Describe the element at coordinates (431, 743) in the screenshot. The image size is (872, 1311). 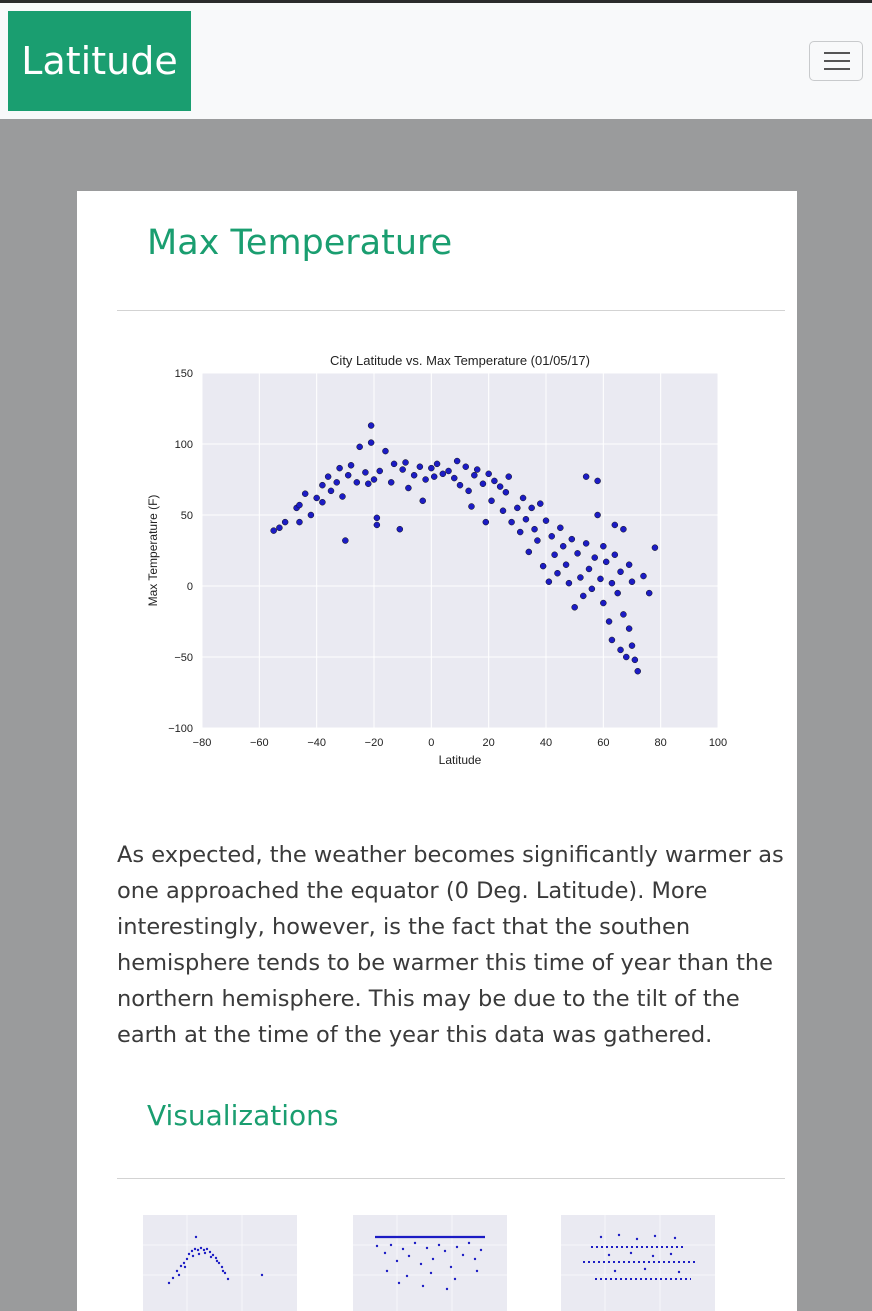
I see `x-tick-label: 0` at that location.